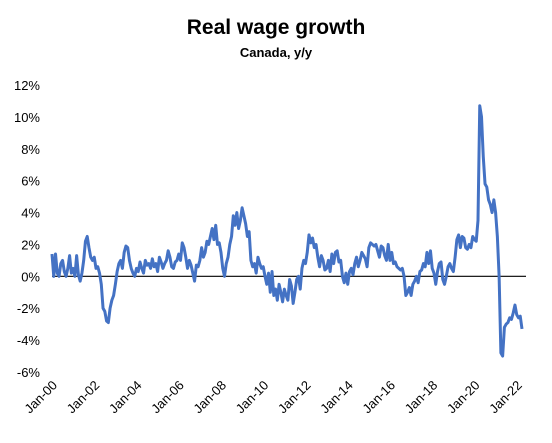  I want to click on x-tick-label: Jan-02, so click(83, 397).